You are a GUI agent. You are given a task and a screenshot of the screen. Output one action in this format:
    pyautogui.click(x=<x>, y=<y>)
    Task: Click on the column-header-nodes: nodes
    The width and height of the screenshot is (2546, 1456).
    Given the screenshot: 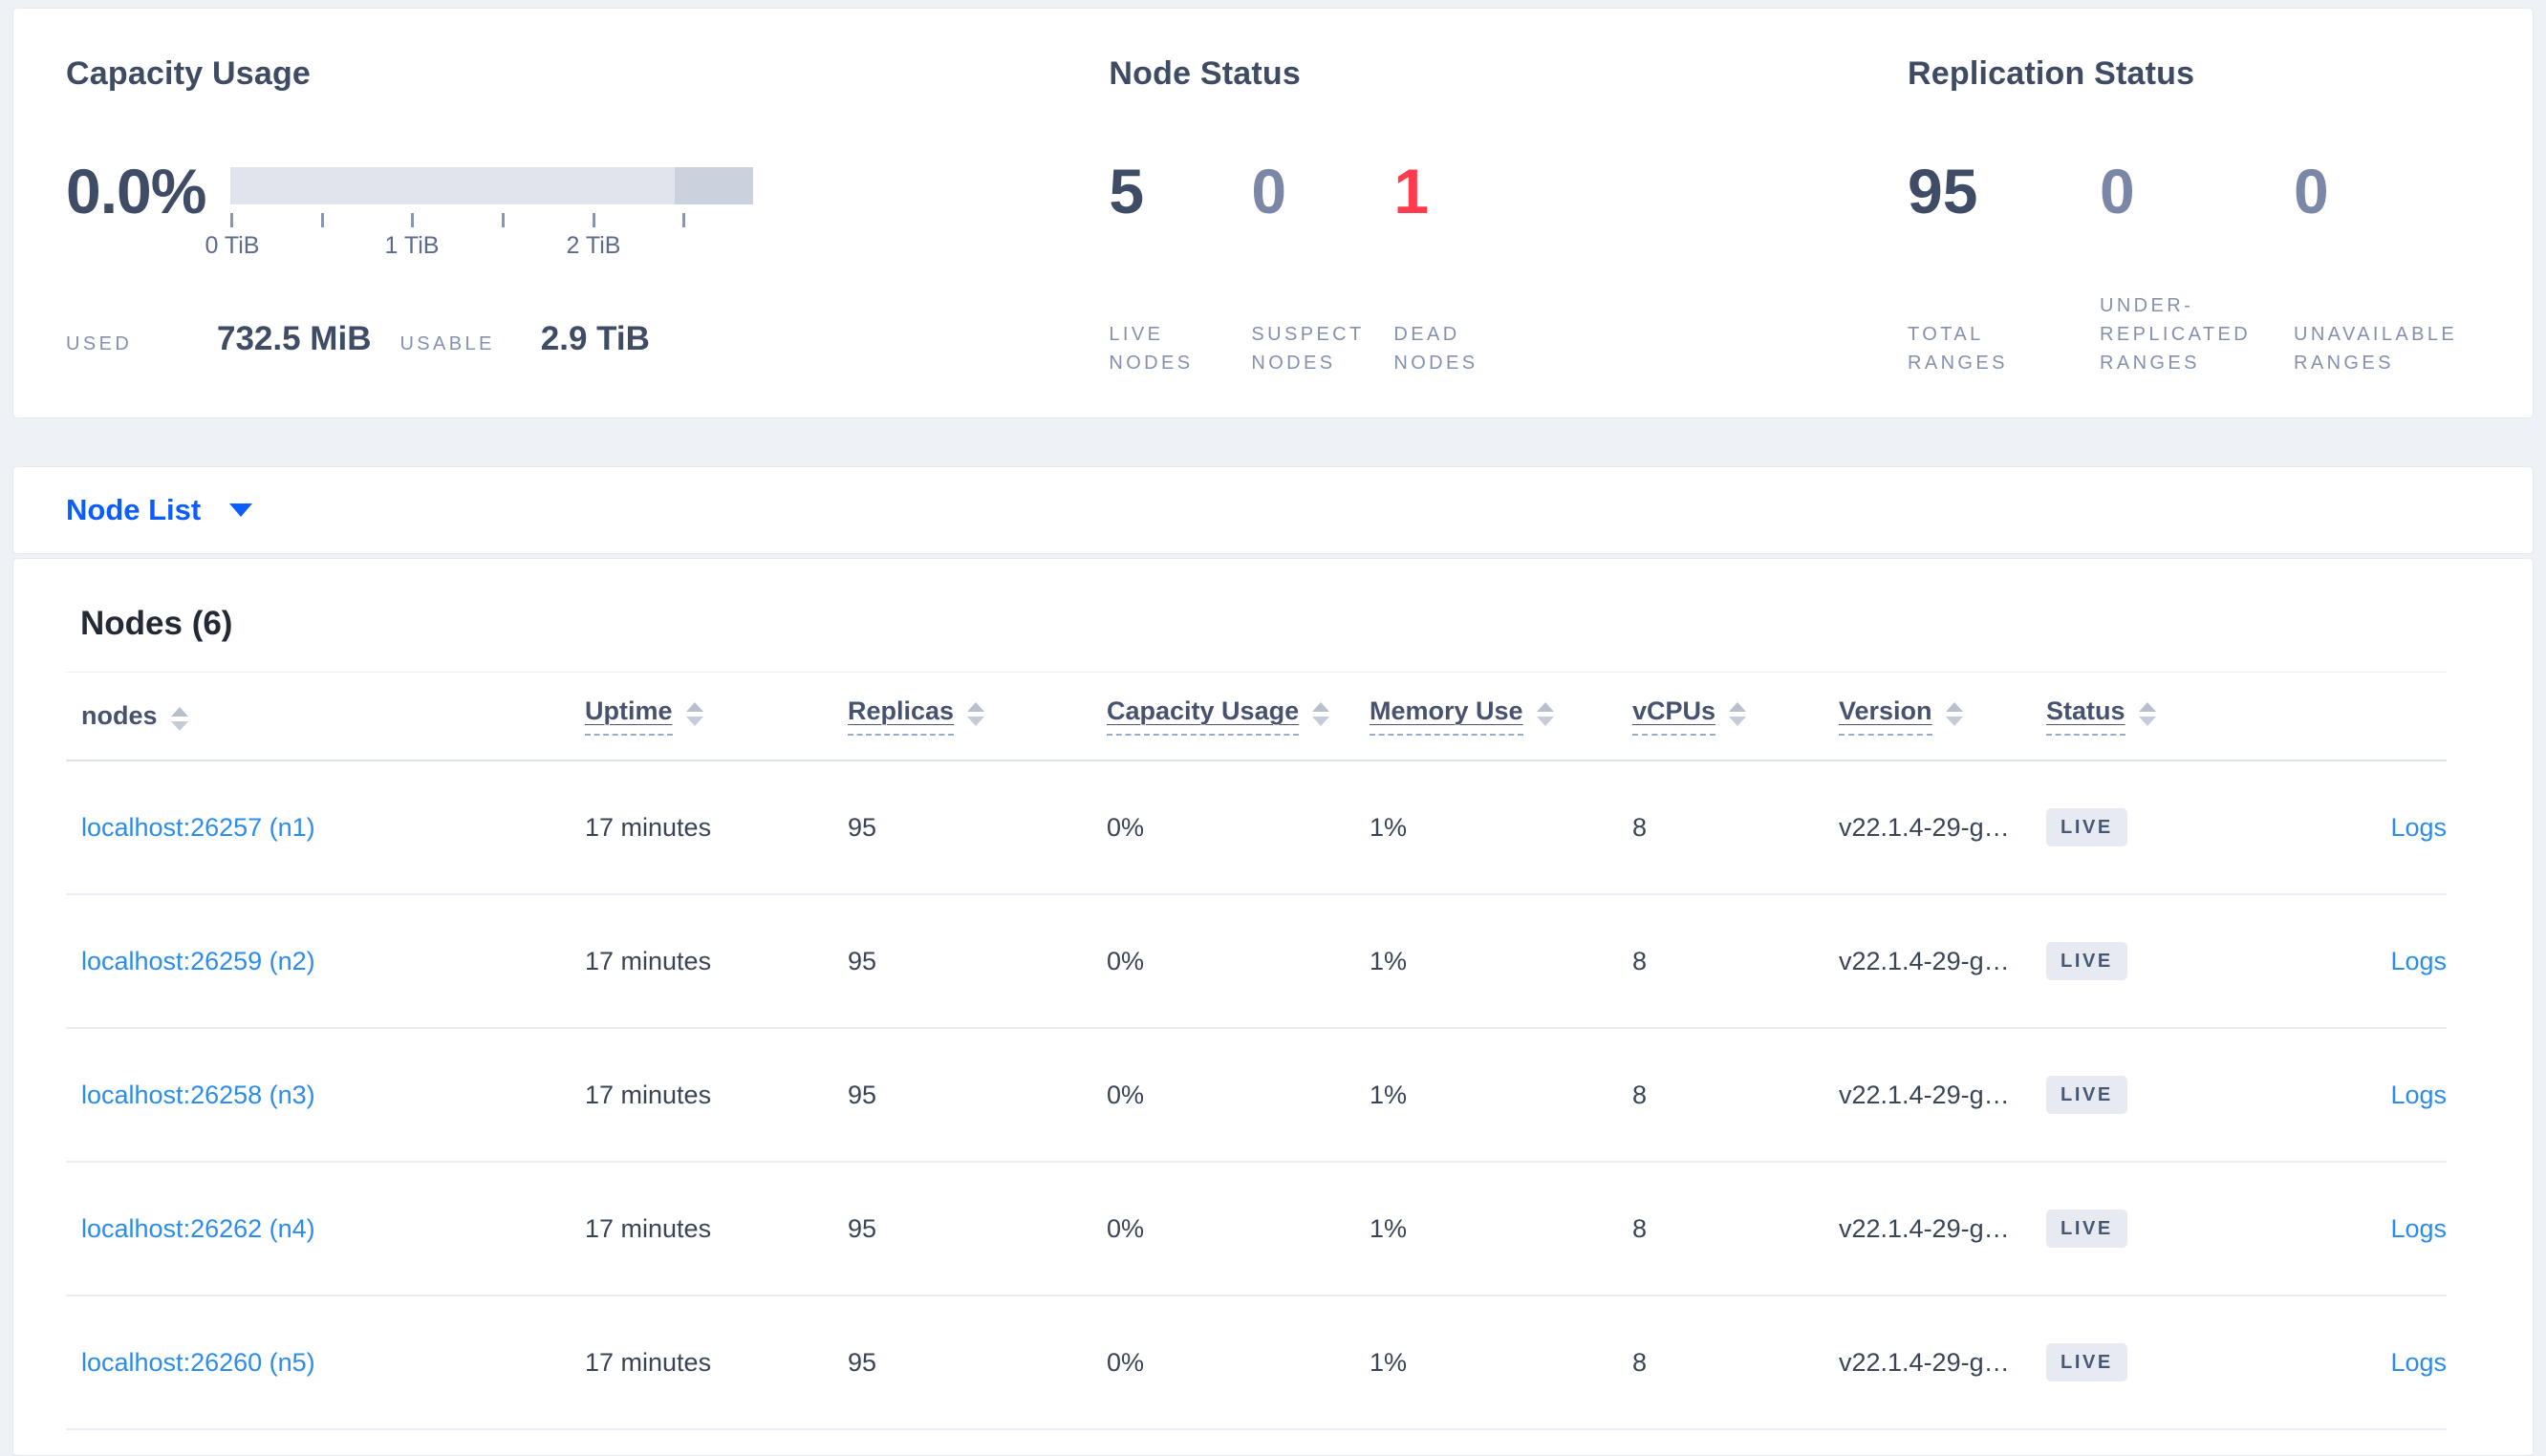 What is the action you would take?
    pyautogui.click(x=333, y=716)
    